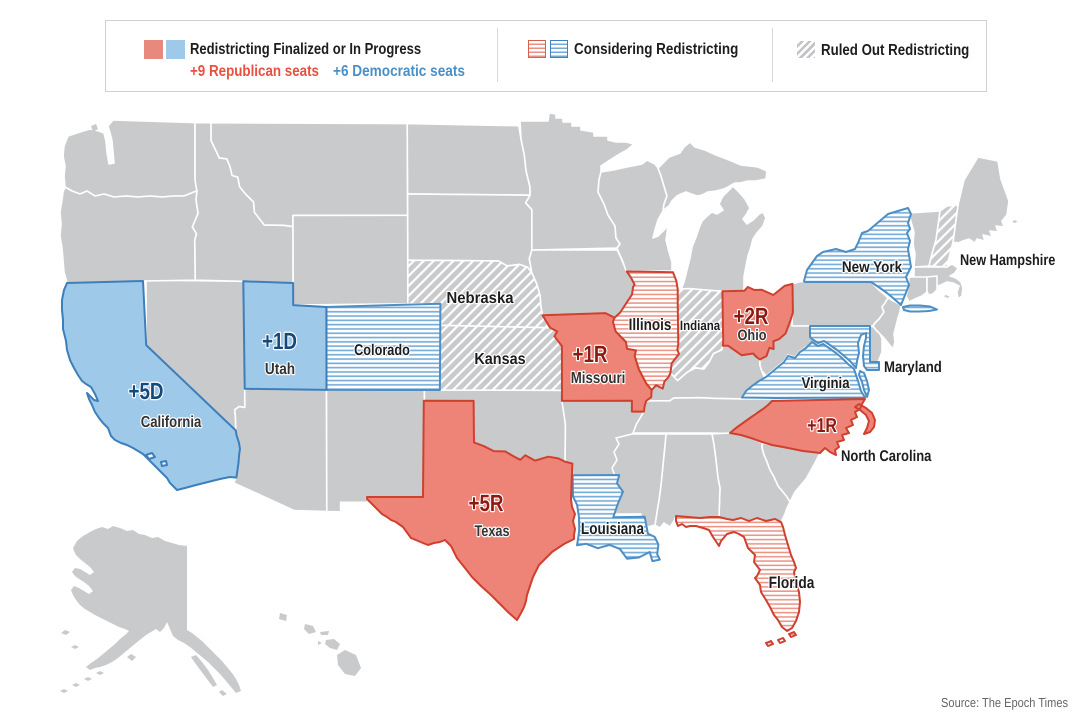 The width and height of the screenshot is (1080, 720). What do you see at coordinates (750, 316) in the screenshot?
I see `svg-text: +2R` at bounding box center [750, 316].